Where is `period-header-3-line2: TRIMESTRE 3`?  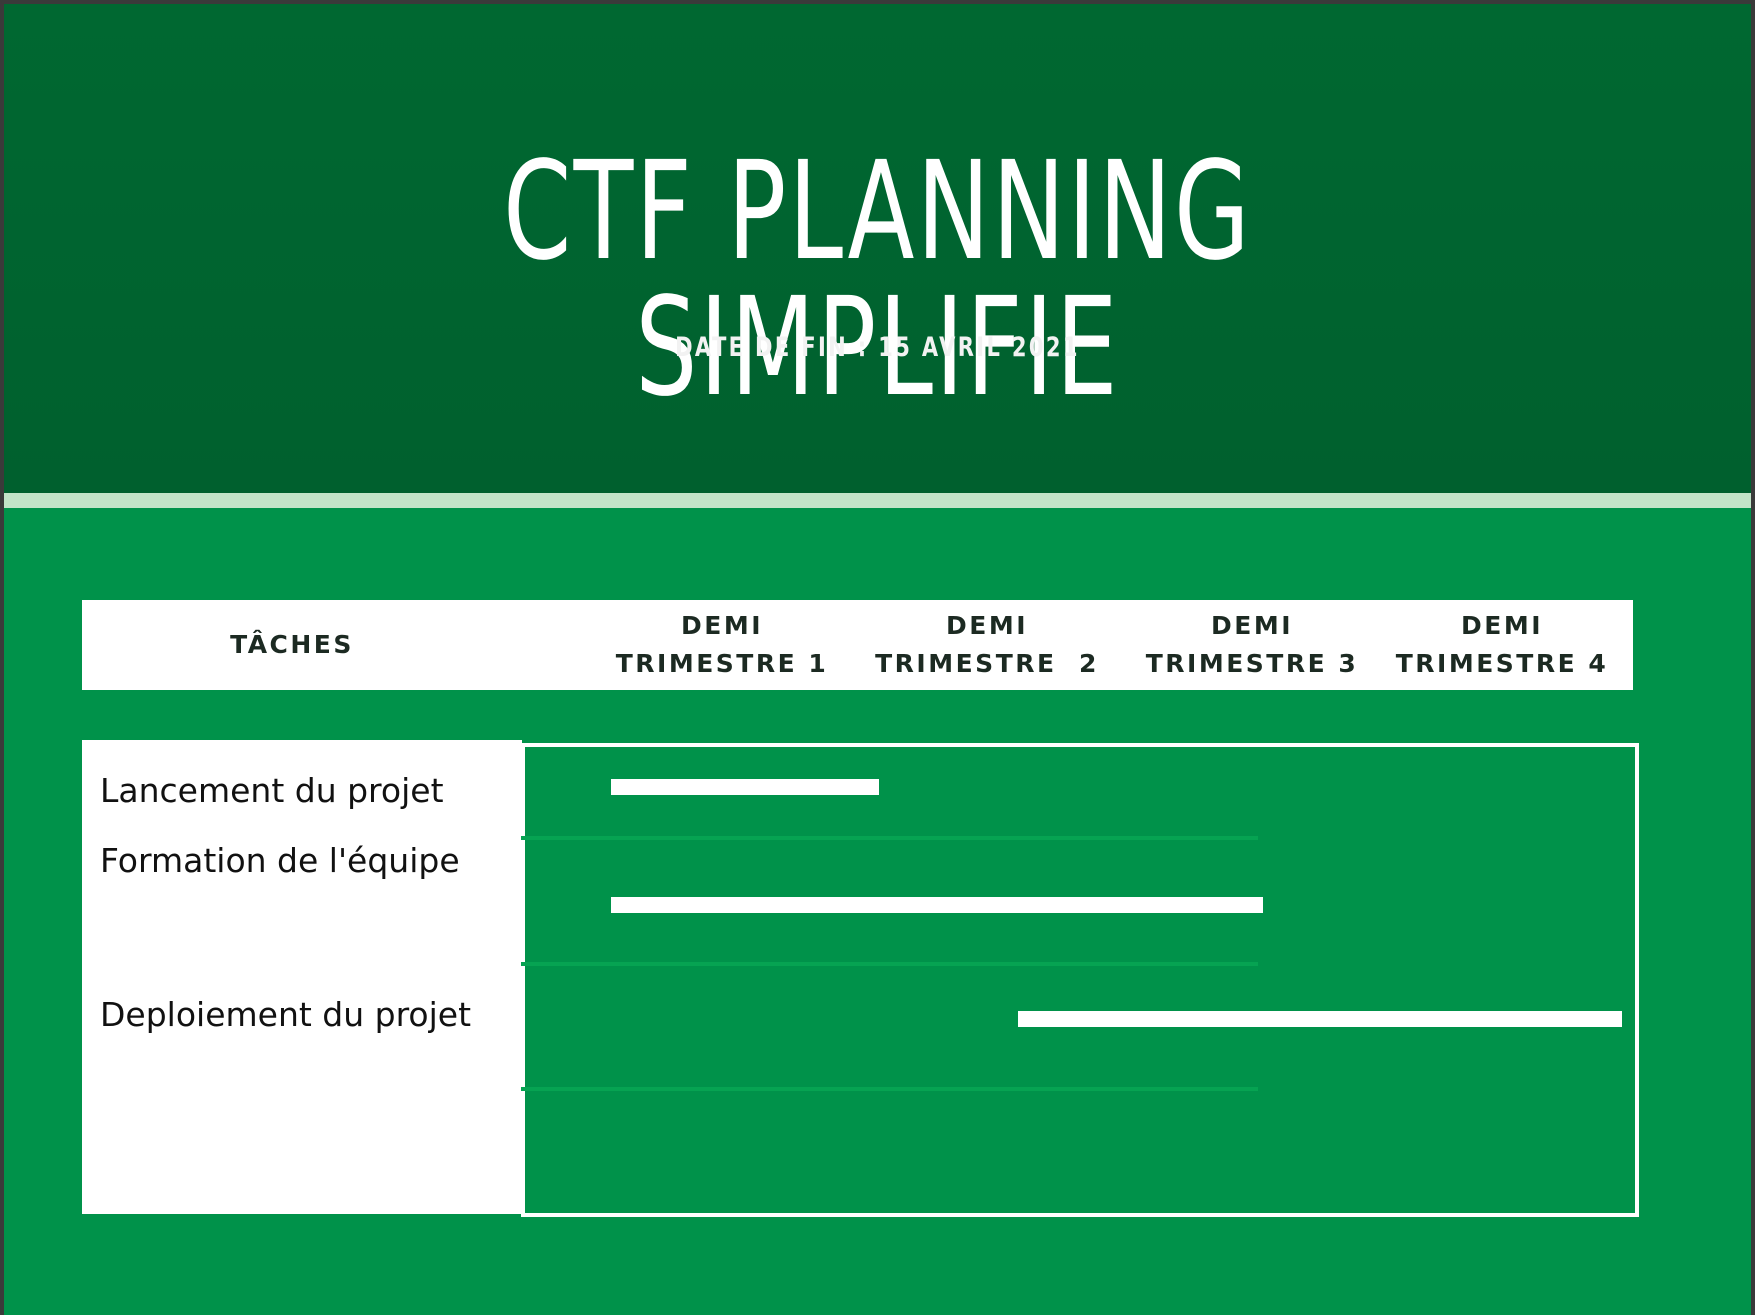 period-header-3-line2: TRIMESTRE 3 is located at coordinates (1252, 663).